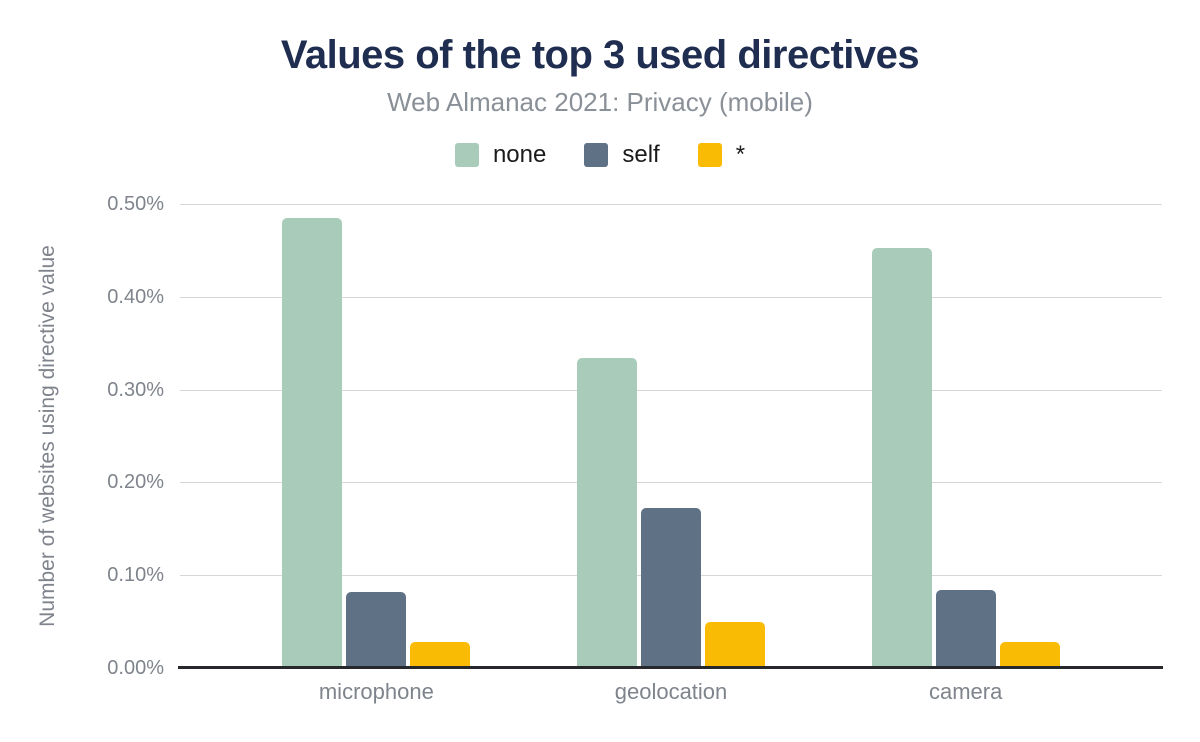 Image resolution: width=1200 pixels, height=742 pixels. What do you see at coordinates (135, 296) in the screenshot?
I see `y-tick-label: 0.40%` at bounding box center [135, 296].